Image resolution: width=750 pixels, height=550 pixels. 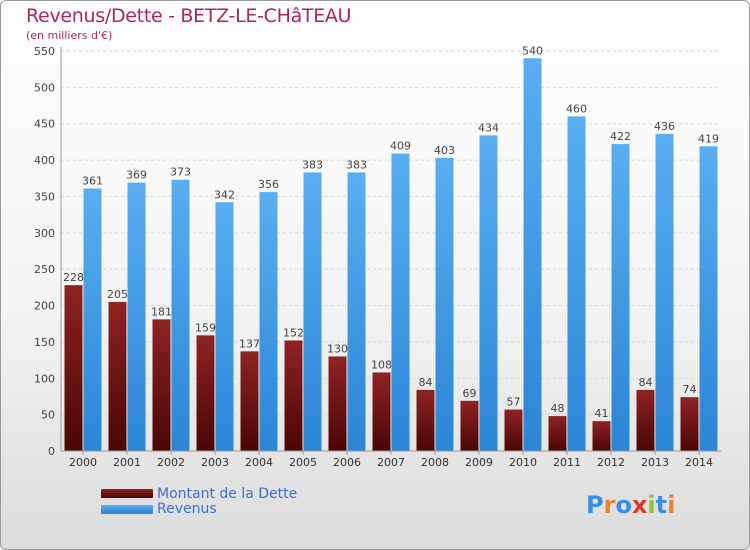 What do you see at coordinates (127, 493) in the screenshot?
I see `legend-swatch-dette` at bounding box center [127, 493].